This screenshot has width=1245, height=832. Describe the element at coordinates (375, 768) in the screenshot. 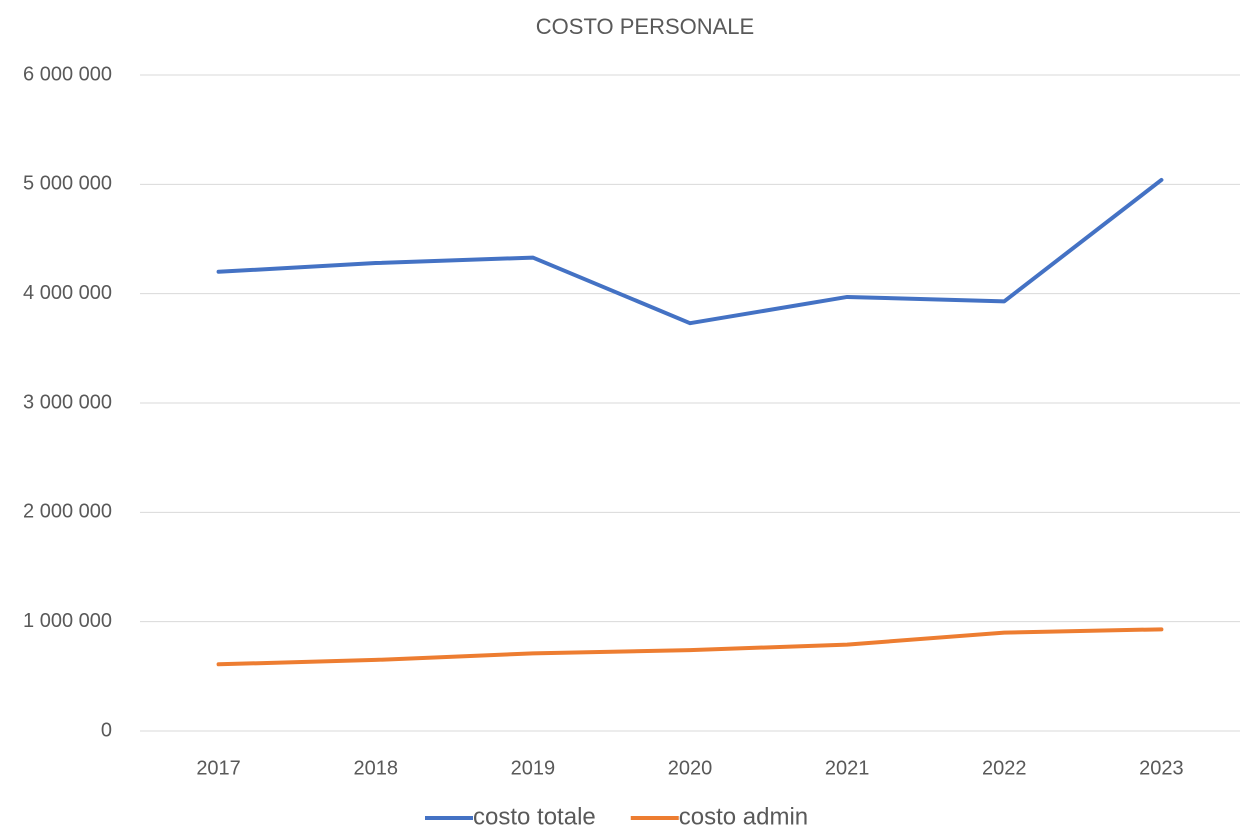

I see `x-tick-label: 2018` at that location.